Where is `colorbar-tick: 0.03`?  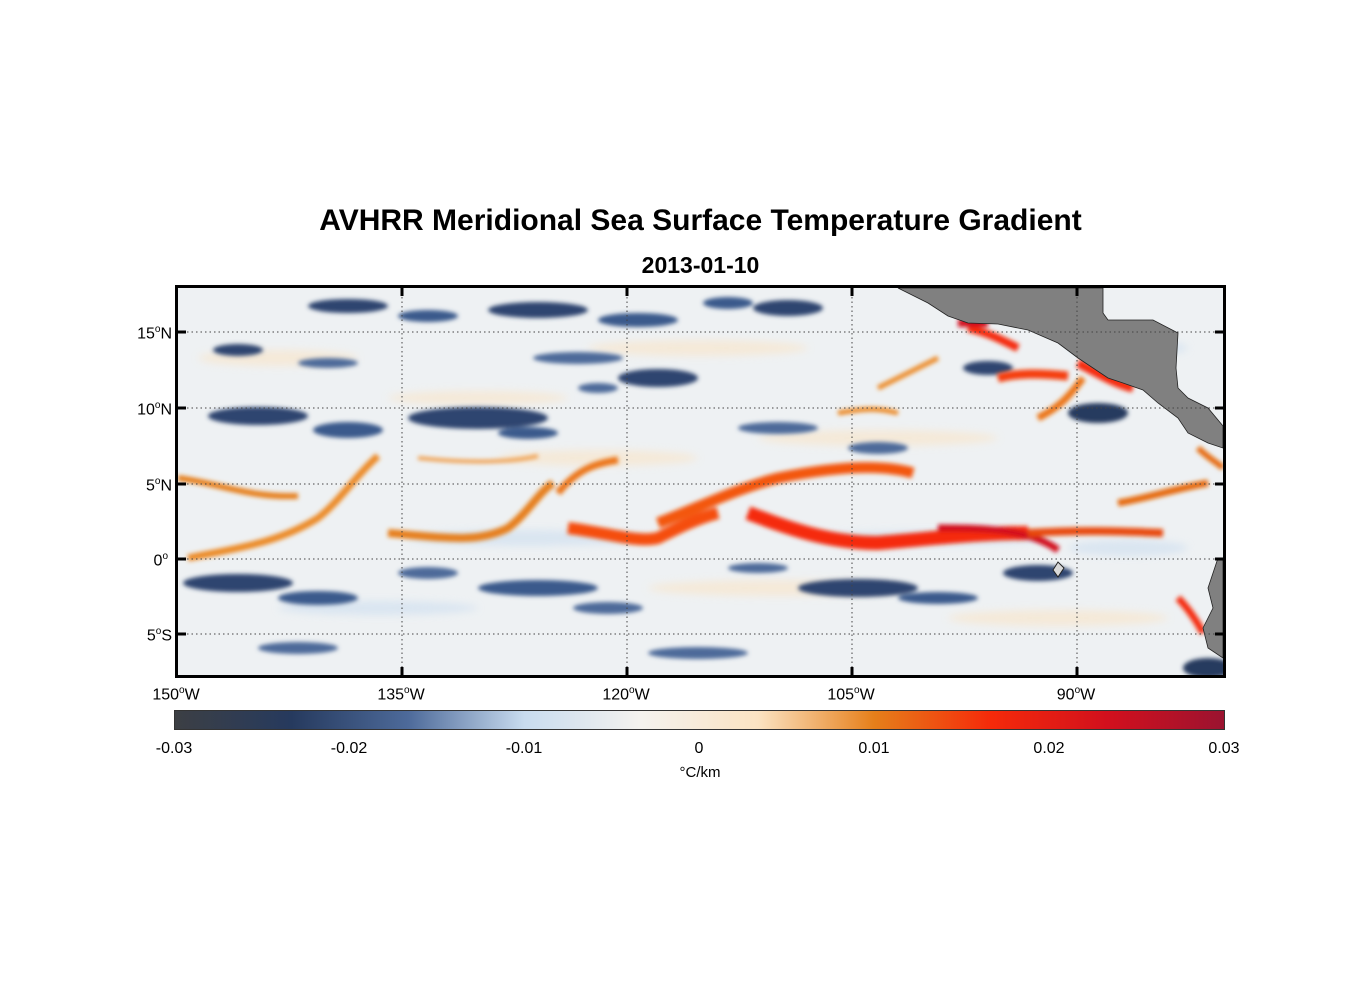 colorbar-tick: 0.03 is located at coordinates (1224, 748).